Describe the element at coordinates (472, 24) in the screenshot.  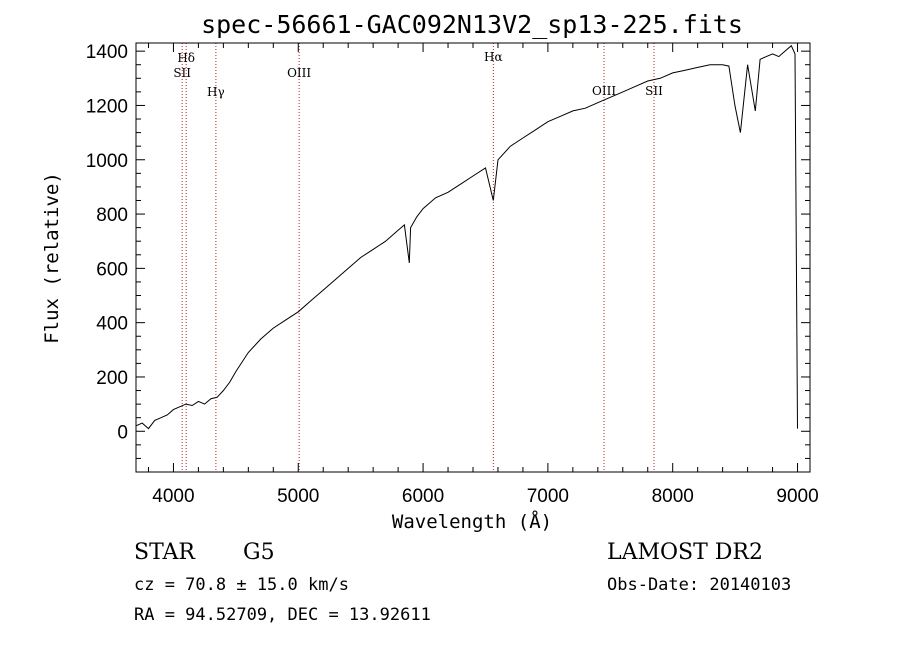
I see `chart-title: spec-56661-GAC092N13V2_sp13-225.fits` at that location.